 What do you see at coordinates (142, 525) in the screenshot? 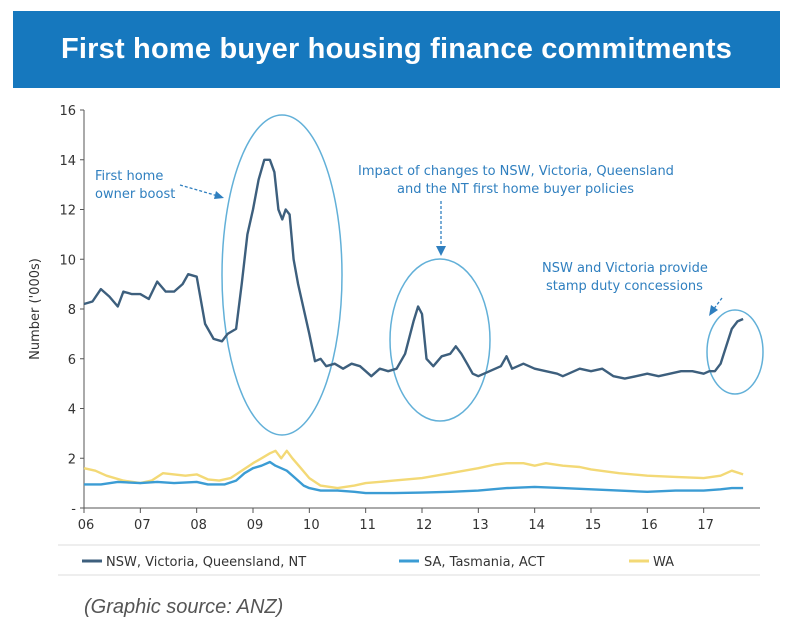
I see `x-tick-label: 07` at bounding box center [142, 525].